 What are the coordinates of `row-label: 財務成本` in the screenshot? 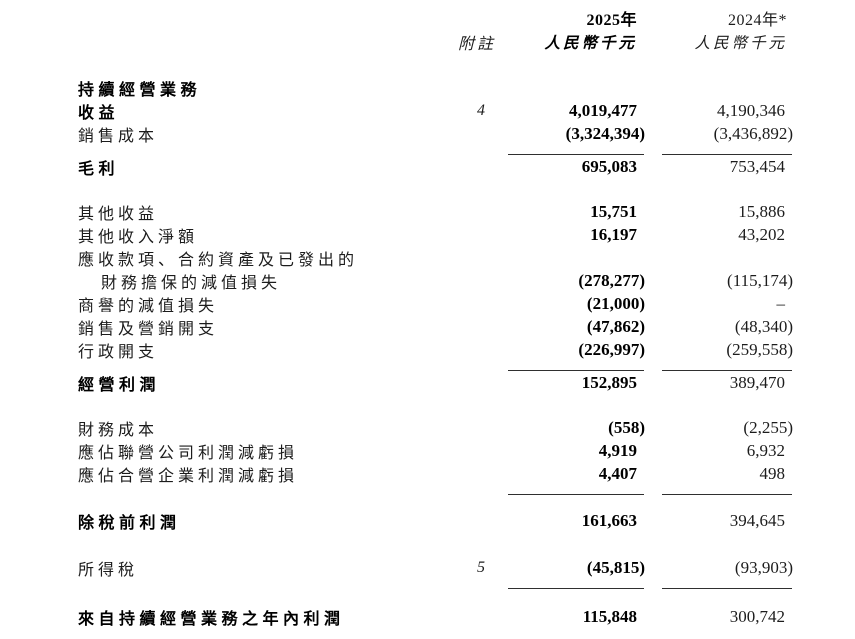 It's located at (118, 430).